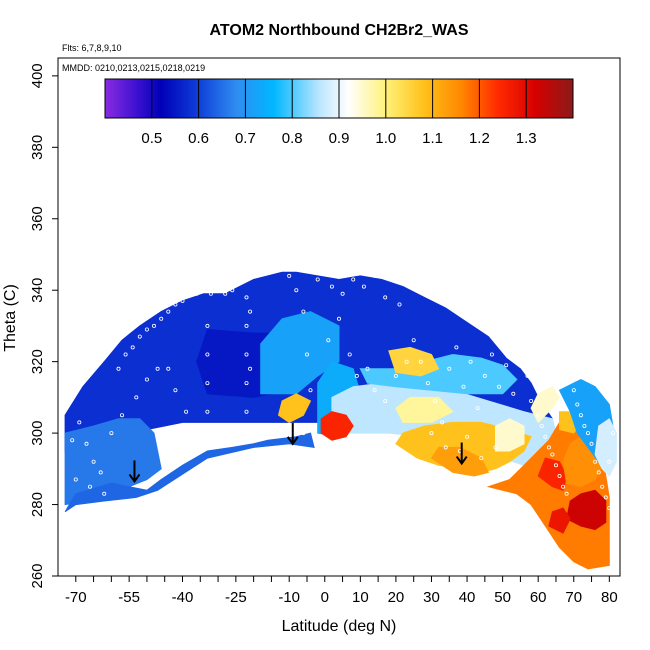  What do you see at coordinates (502, 597) in the screenshot?
I see `x-tick-label: 50` at bounding box center [502, 597].